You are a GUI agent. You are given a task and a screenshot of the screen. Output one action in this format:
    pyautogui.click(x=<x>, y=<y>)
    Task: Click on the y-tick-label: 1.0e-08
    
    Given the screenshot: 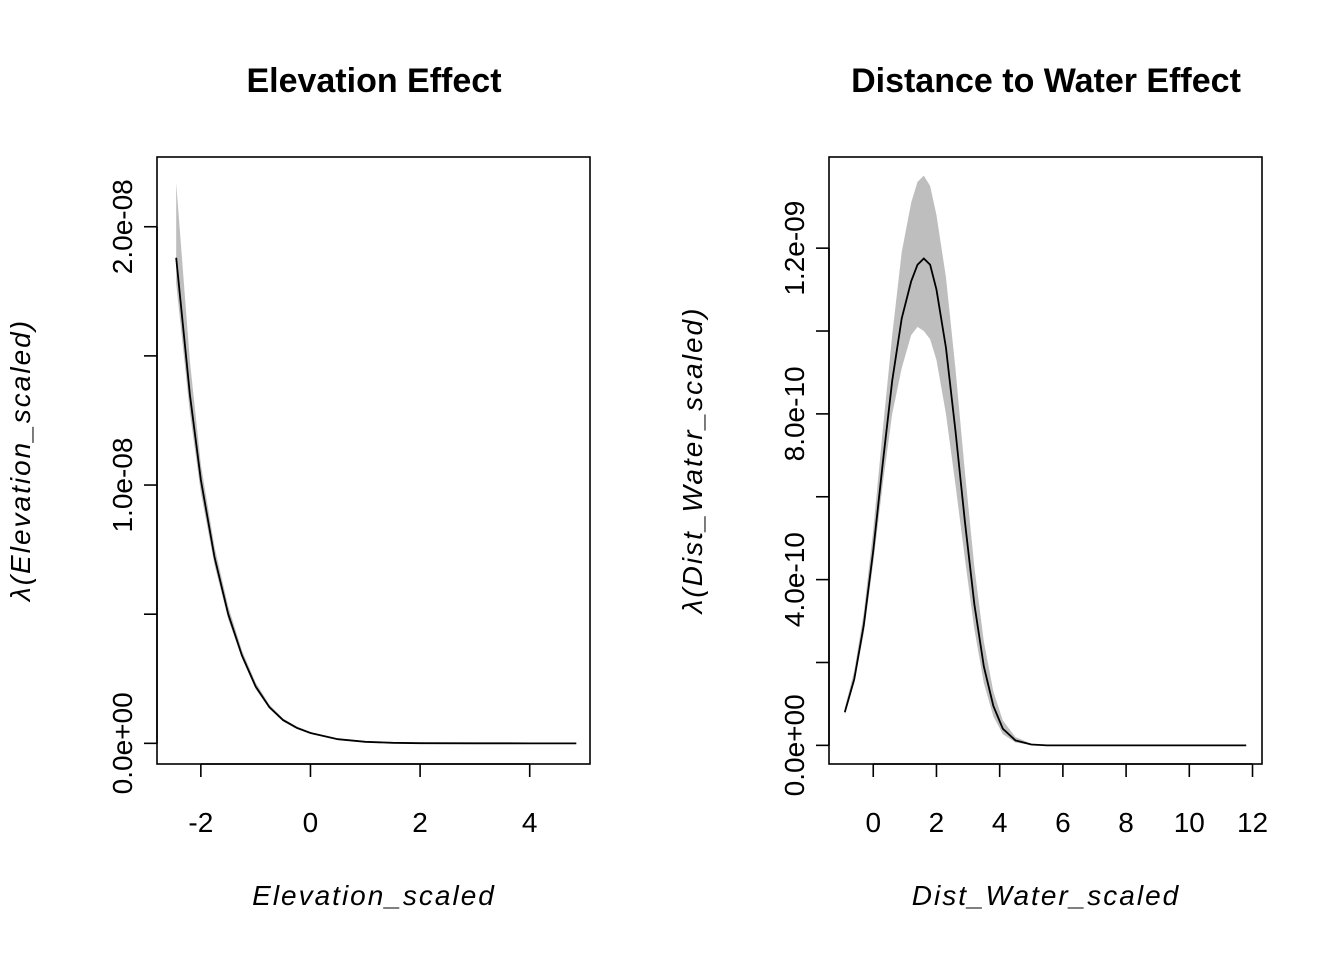 What is the action you would take?
    pyautogui.click(x=122, y=485)
    